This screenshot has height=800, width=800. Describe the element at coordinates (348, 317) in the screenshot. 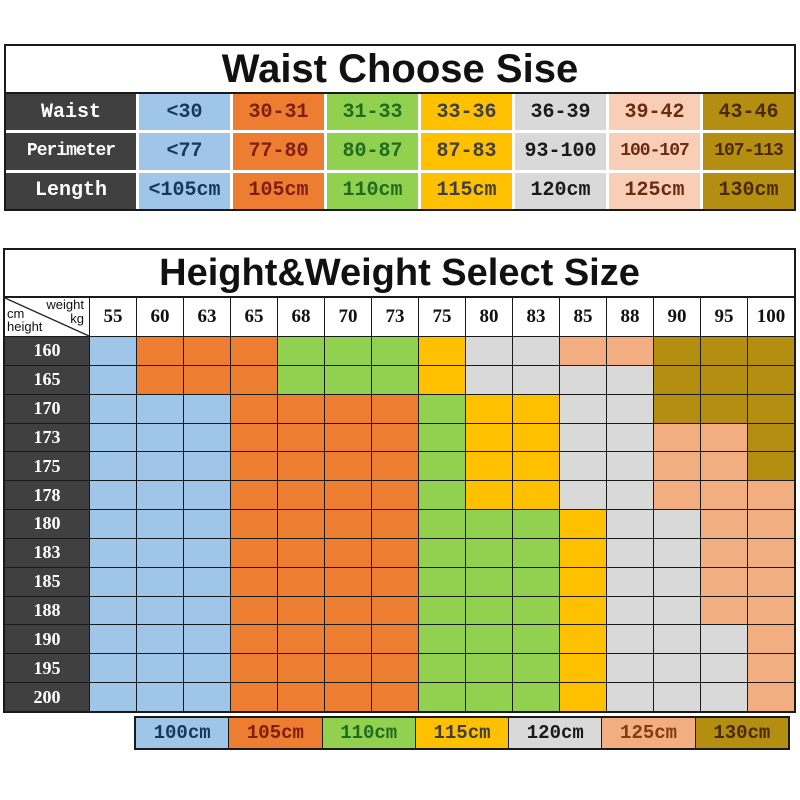

I see `weight-column-header: 70` at that location.